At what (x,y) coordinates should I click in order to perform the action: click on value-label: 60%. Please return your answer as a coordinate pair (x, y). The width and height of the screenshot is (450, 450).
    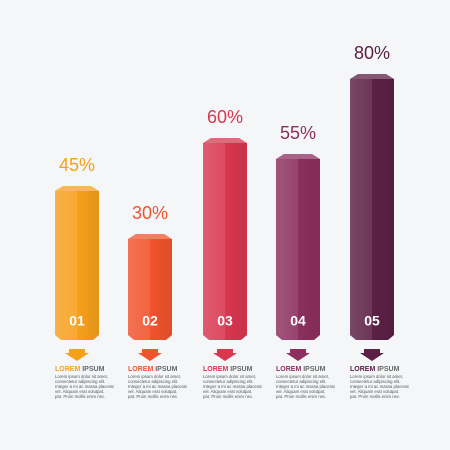
    Looking at the image, I should click on (225, 117).